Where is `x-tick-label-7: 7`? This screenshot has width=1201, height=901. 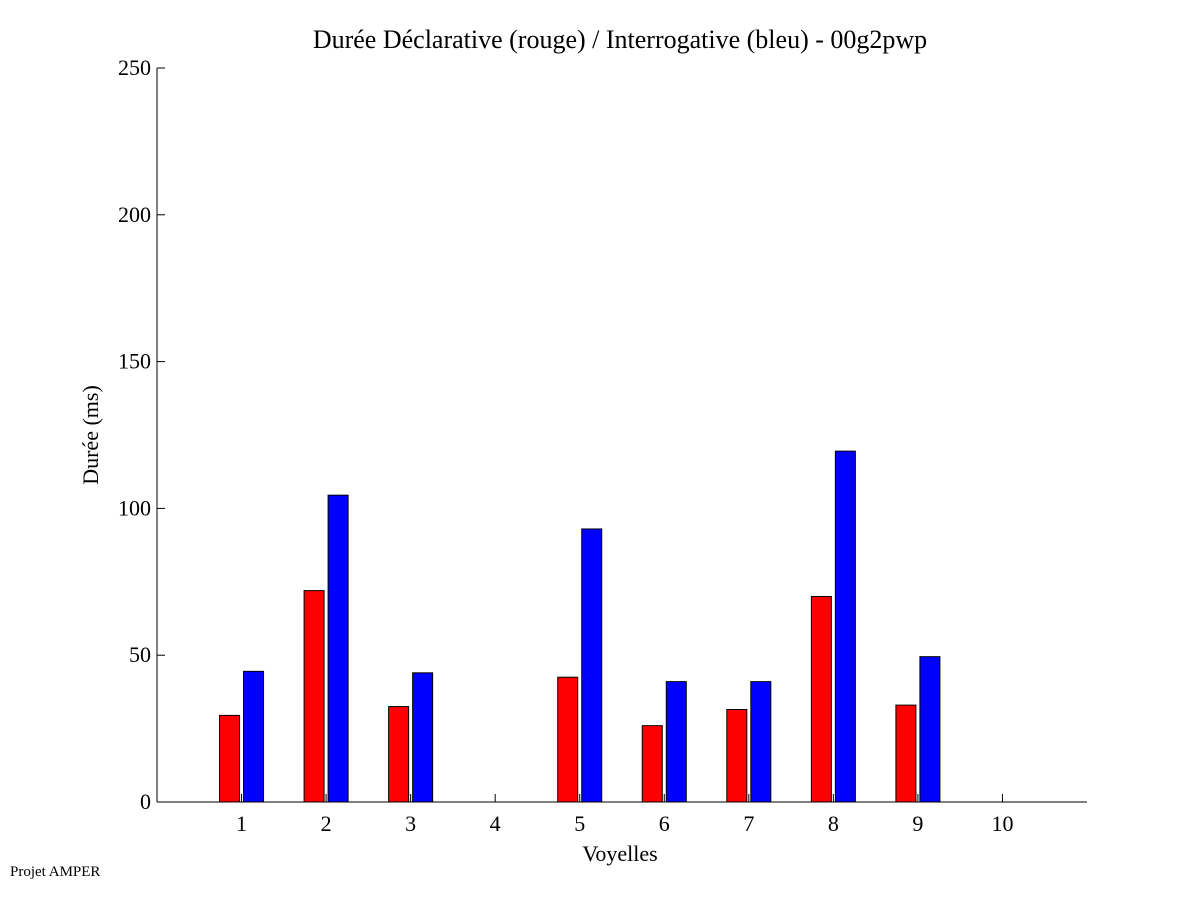 x-tick-label-7: 7 is located at coordinates (748, 823).